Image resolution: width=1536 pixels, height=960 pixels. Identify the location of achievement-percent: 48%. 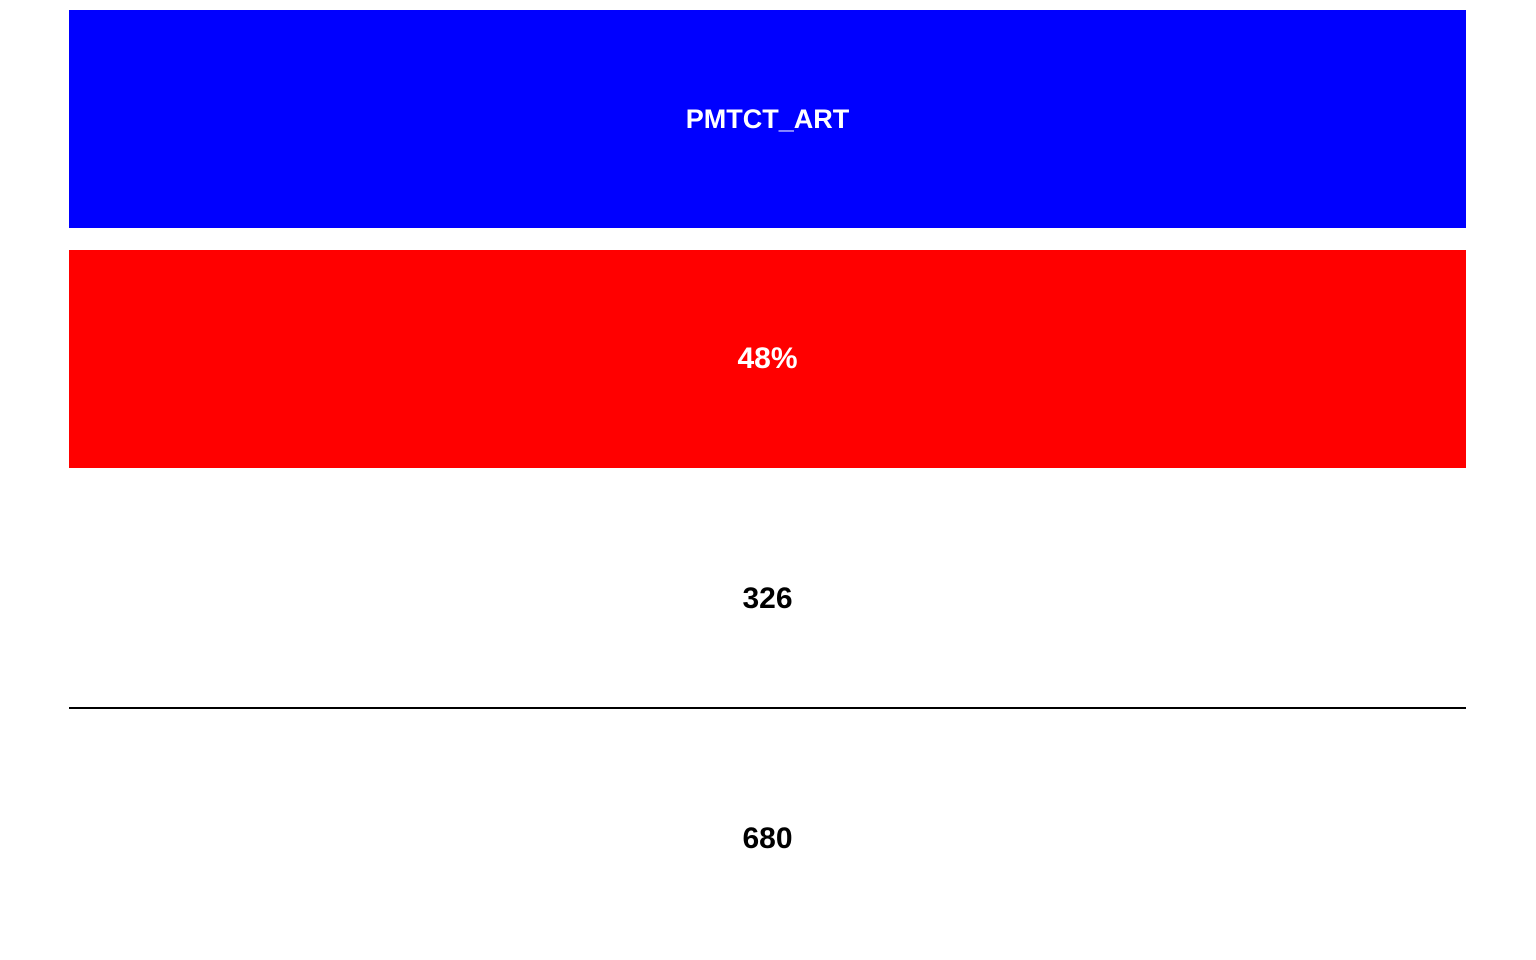
(767, 358).